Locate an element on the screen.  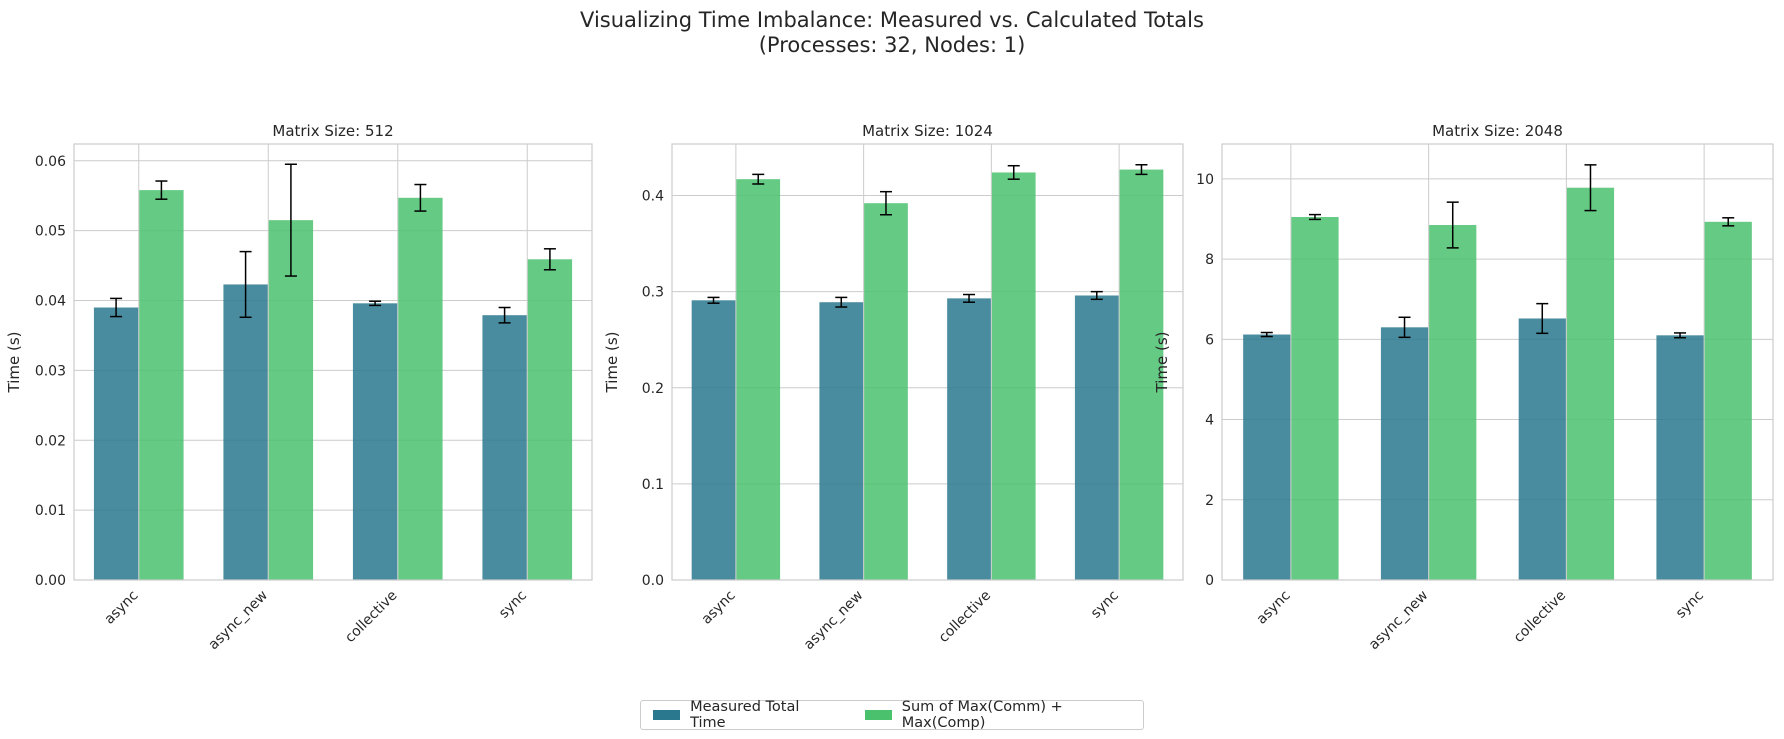
panel-title: Matrix Size: 2048 is located at coordinates (1497, 131).